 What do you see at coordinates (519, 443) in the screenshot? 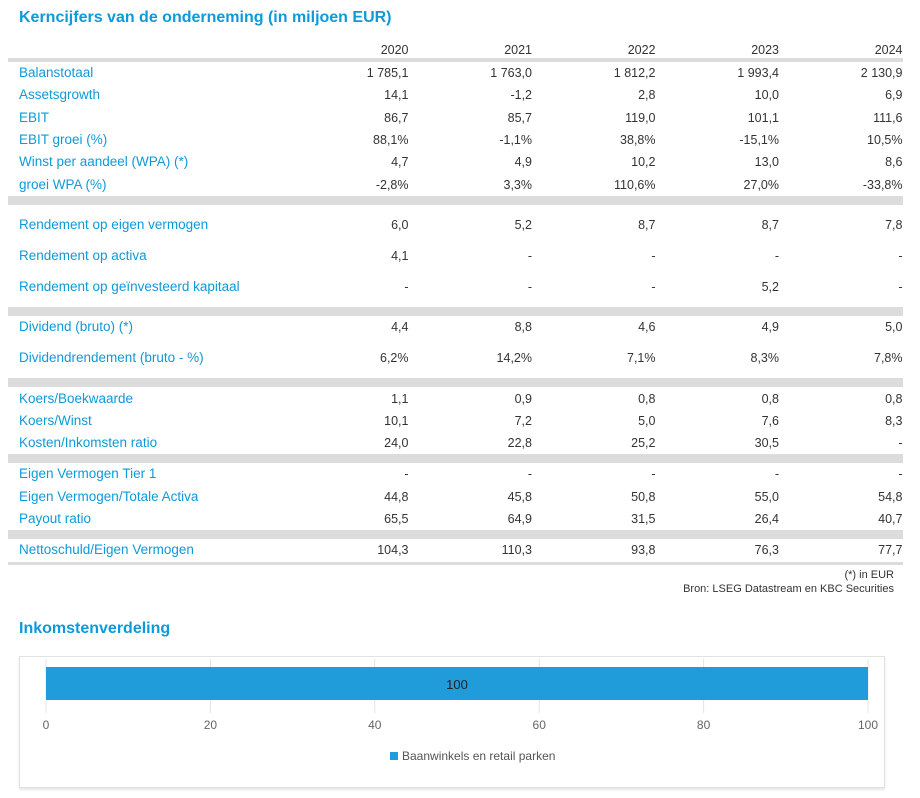
I see `cell-value: 22,8` at bounding box center [519, 443].